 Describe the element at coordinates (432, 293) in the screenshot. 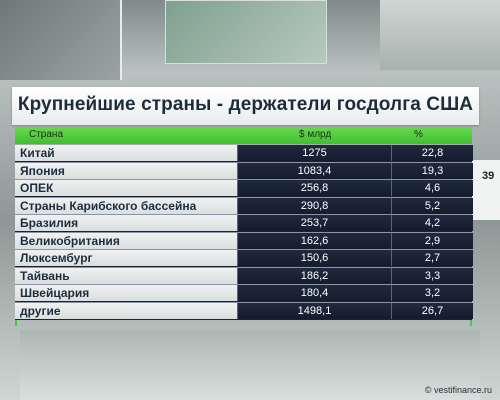

I see `percent-cell: 3,2` at that location.